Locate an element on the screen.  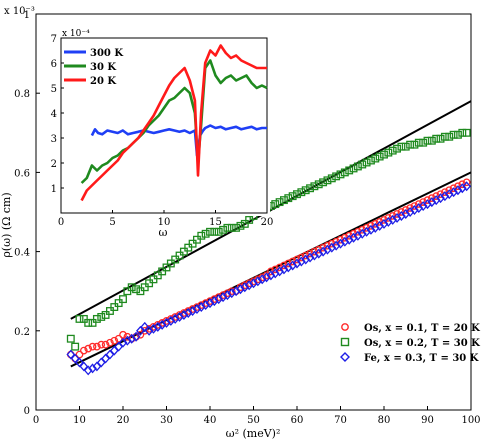
main-x-ticks: 0 10 20 30 40 50 60 70 80 90 100 is located at coordinates (257, 416).